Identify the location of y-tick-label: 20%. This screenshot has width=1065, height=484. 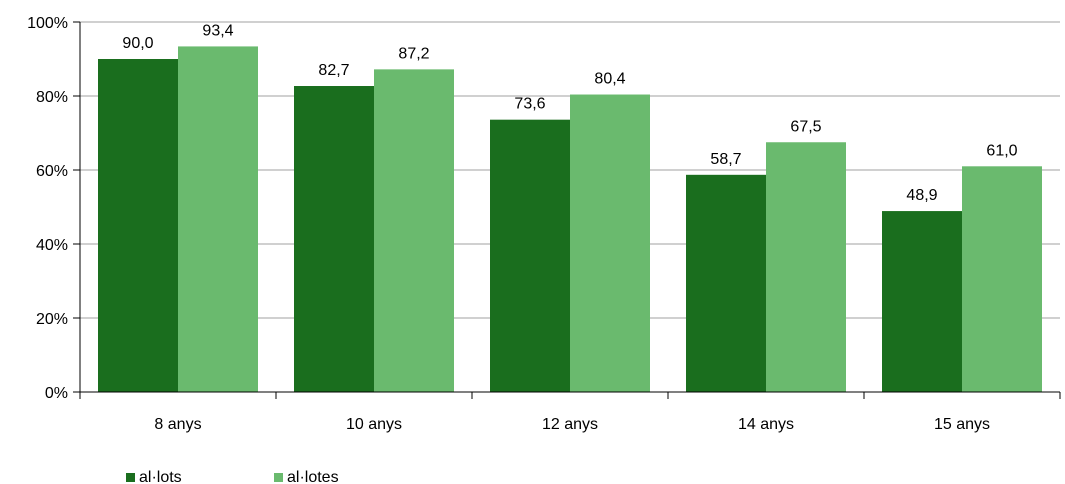
(52, 319).